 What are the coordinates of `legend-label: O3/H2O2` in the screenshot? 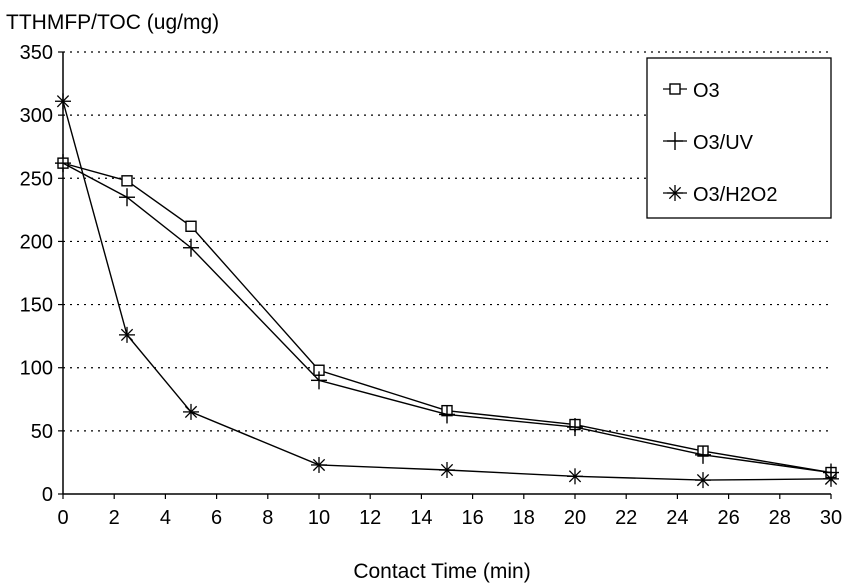 It's located at (735, 195).